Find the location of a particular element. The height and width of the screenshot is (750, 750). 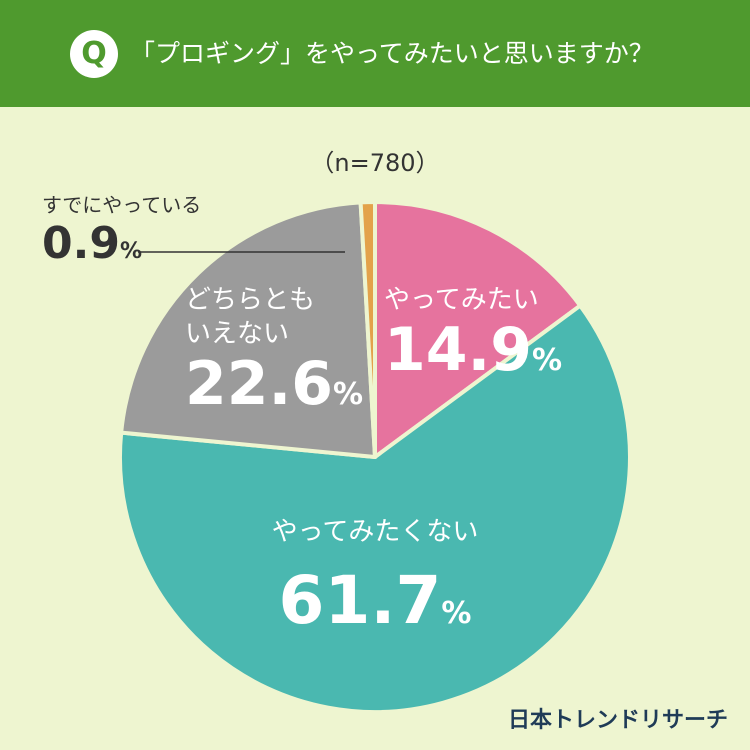

brand-logo: 日本トレンドリサーチ is located at coordinates (617, 720).